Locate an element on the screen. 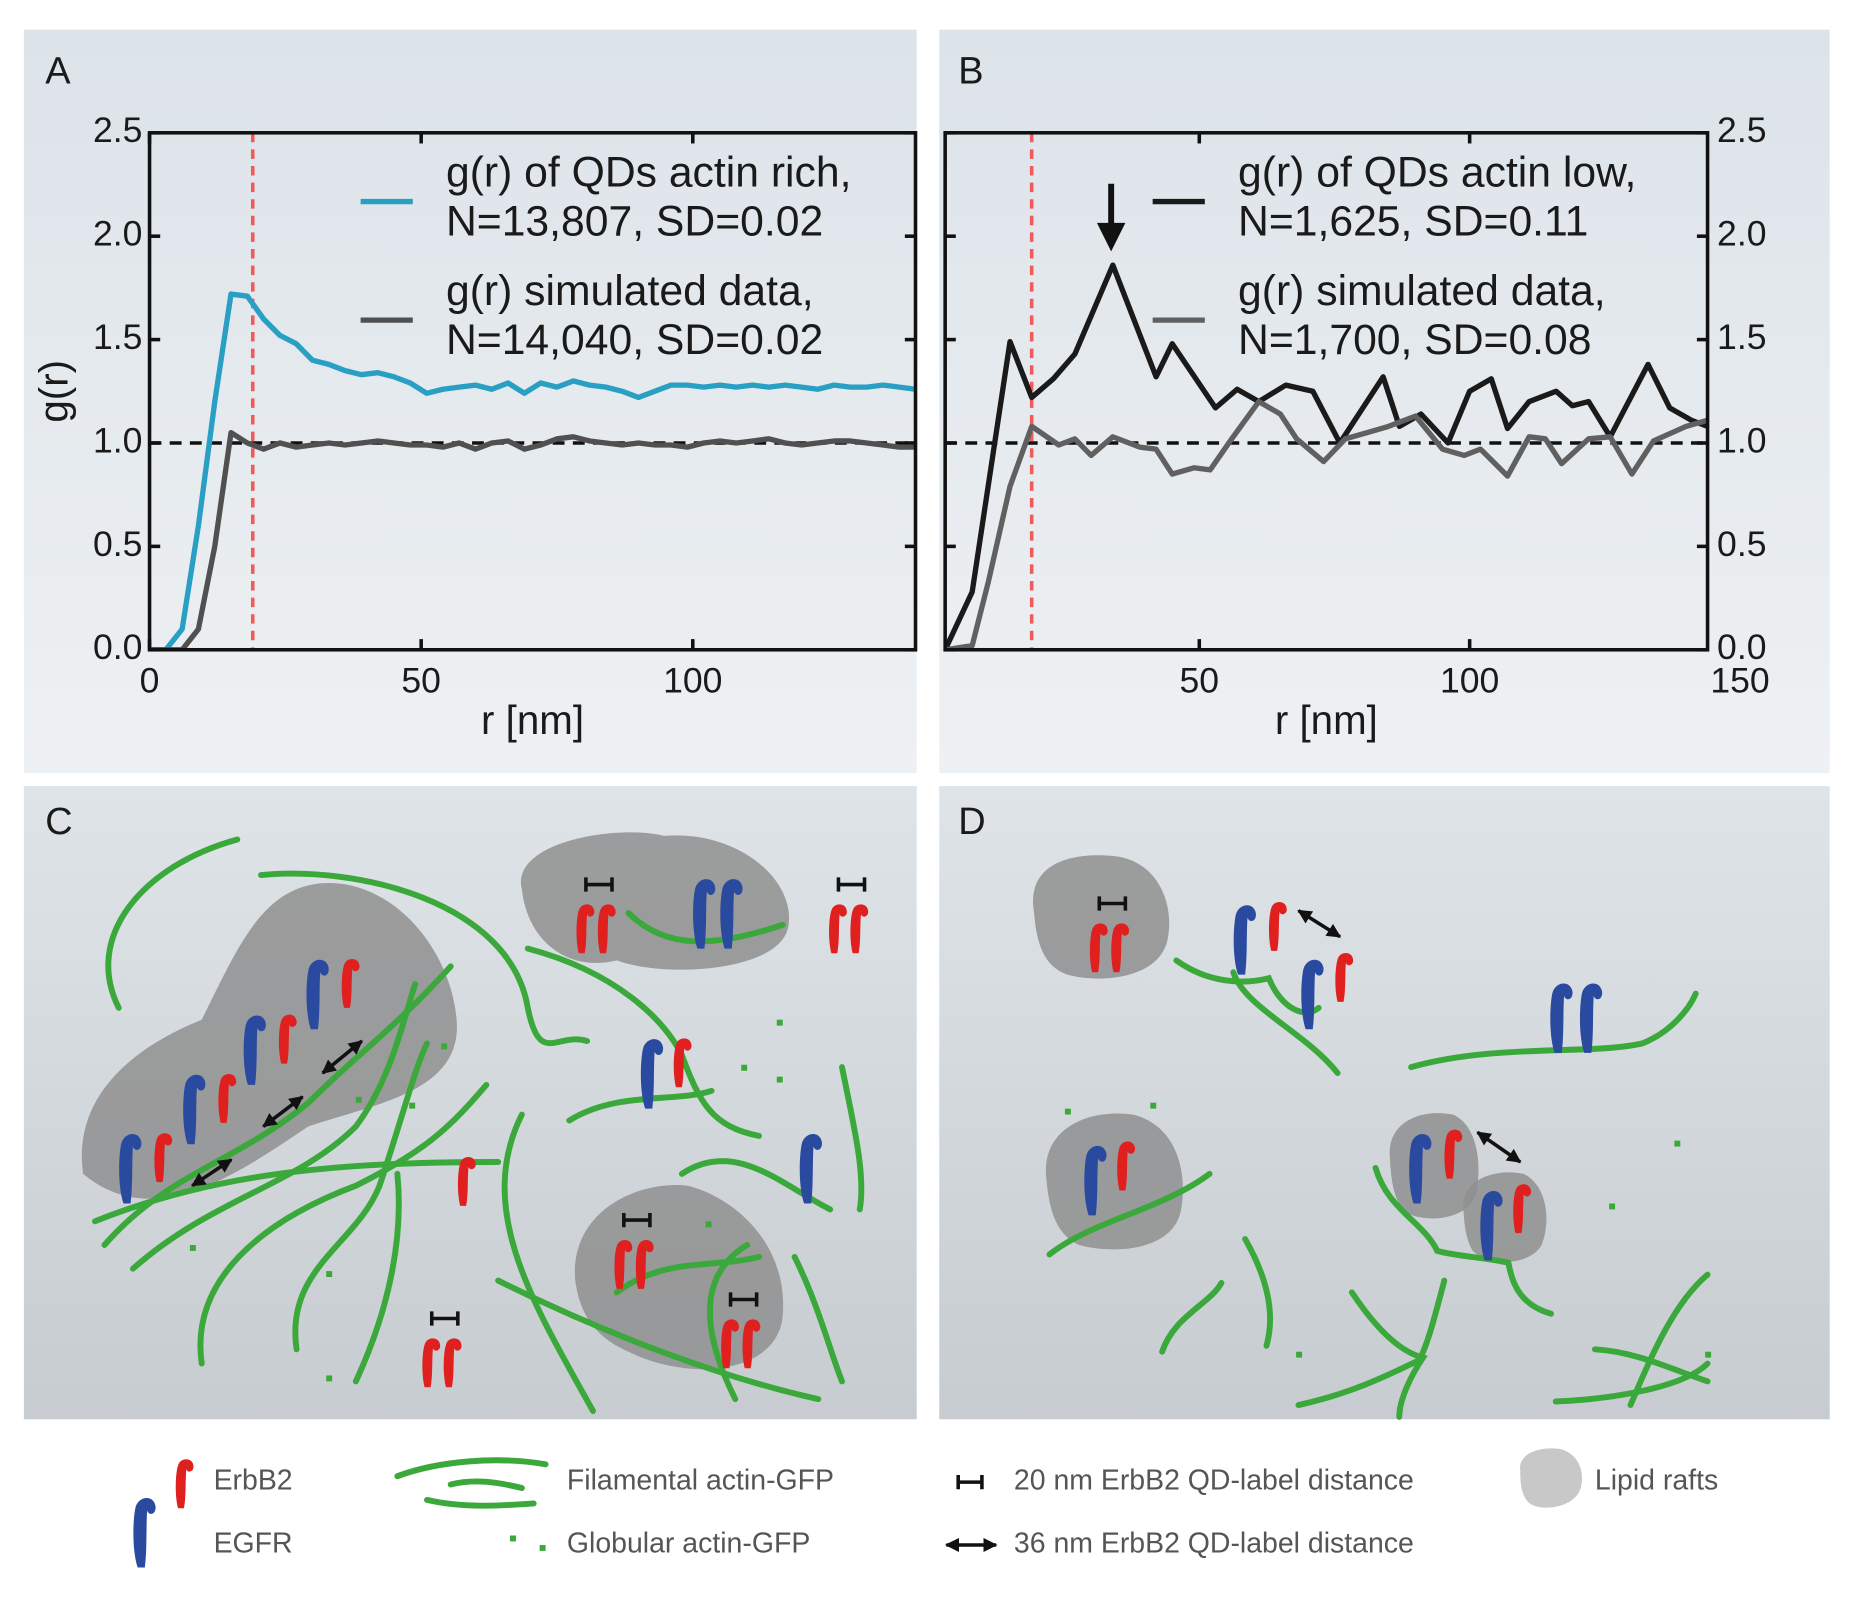 The height and width of the screenshot is (1609, 1850). key-label: Lipid rafts is located at coordinates (1656, 1481).